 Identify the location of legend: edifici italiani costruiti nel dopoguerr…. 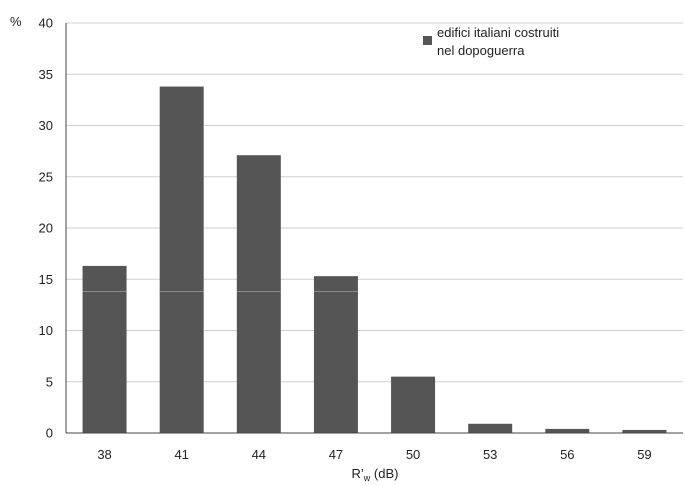
(491, 41).